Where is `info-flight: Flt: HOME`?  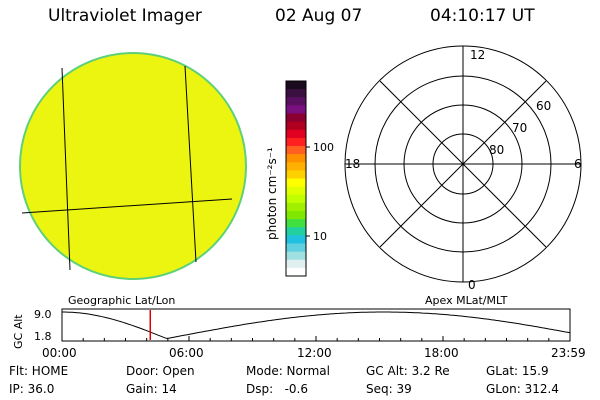
info-flight: Flt: HOME is located at coordinates (39, 371).